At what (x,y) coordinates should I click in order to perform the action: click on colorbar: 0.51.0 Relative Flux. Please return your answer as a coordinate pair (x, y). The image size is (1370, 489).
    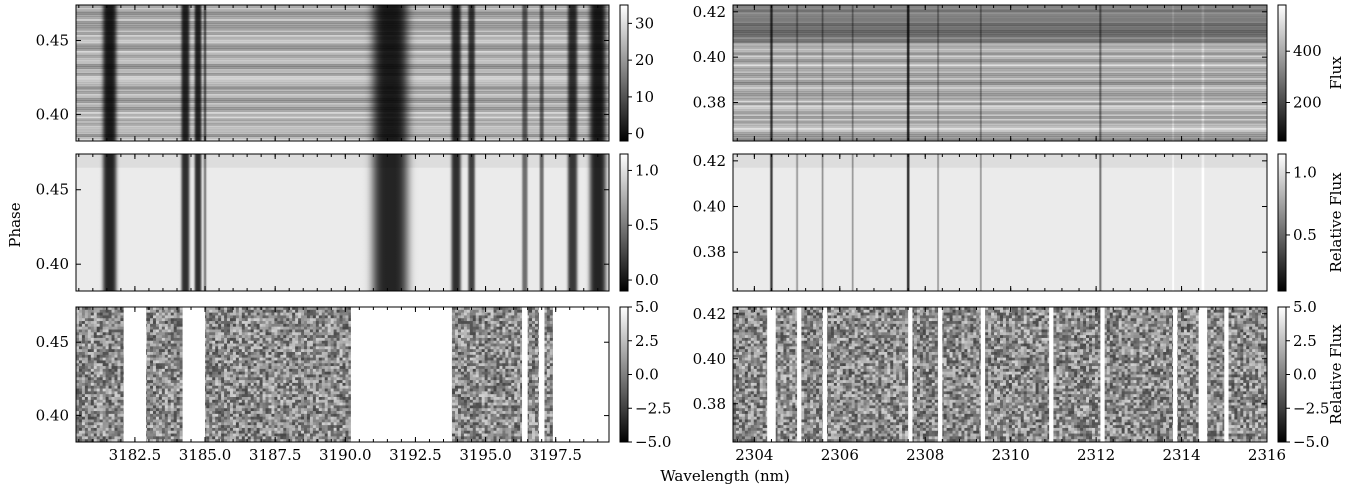
    Looking at the image, I should click on (1311, 222).